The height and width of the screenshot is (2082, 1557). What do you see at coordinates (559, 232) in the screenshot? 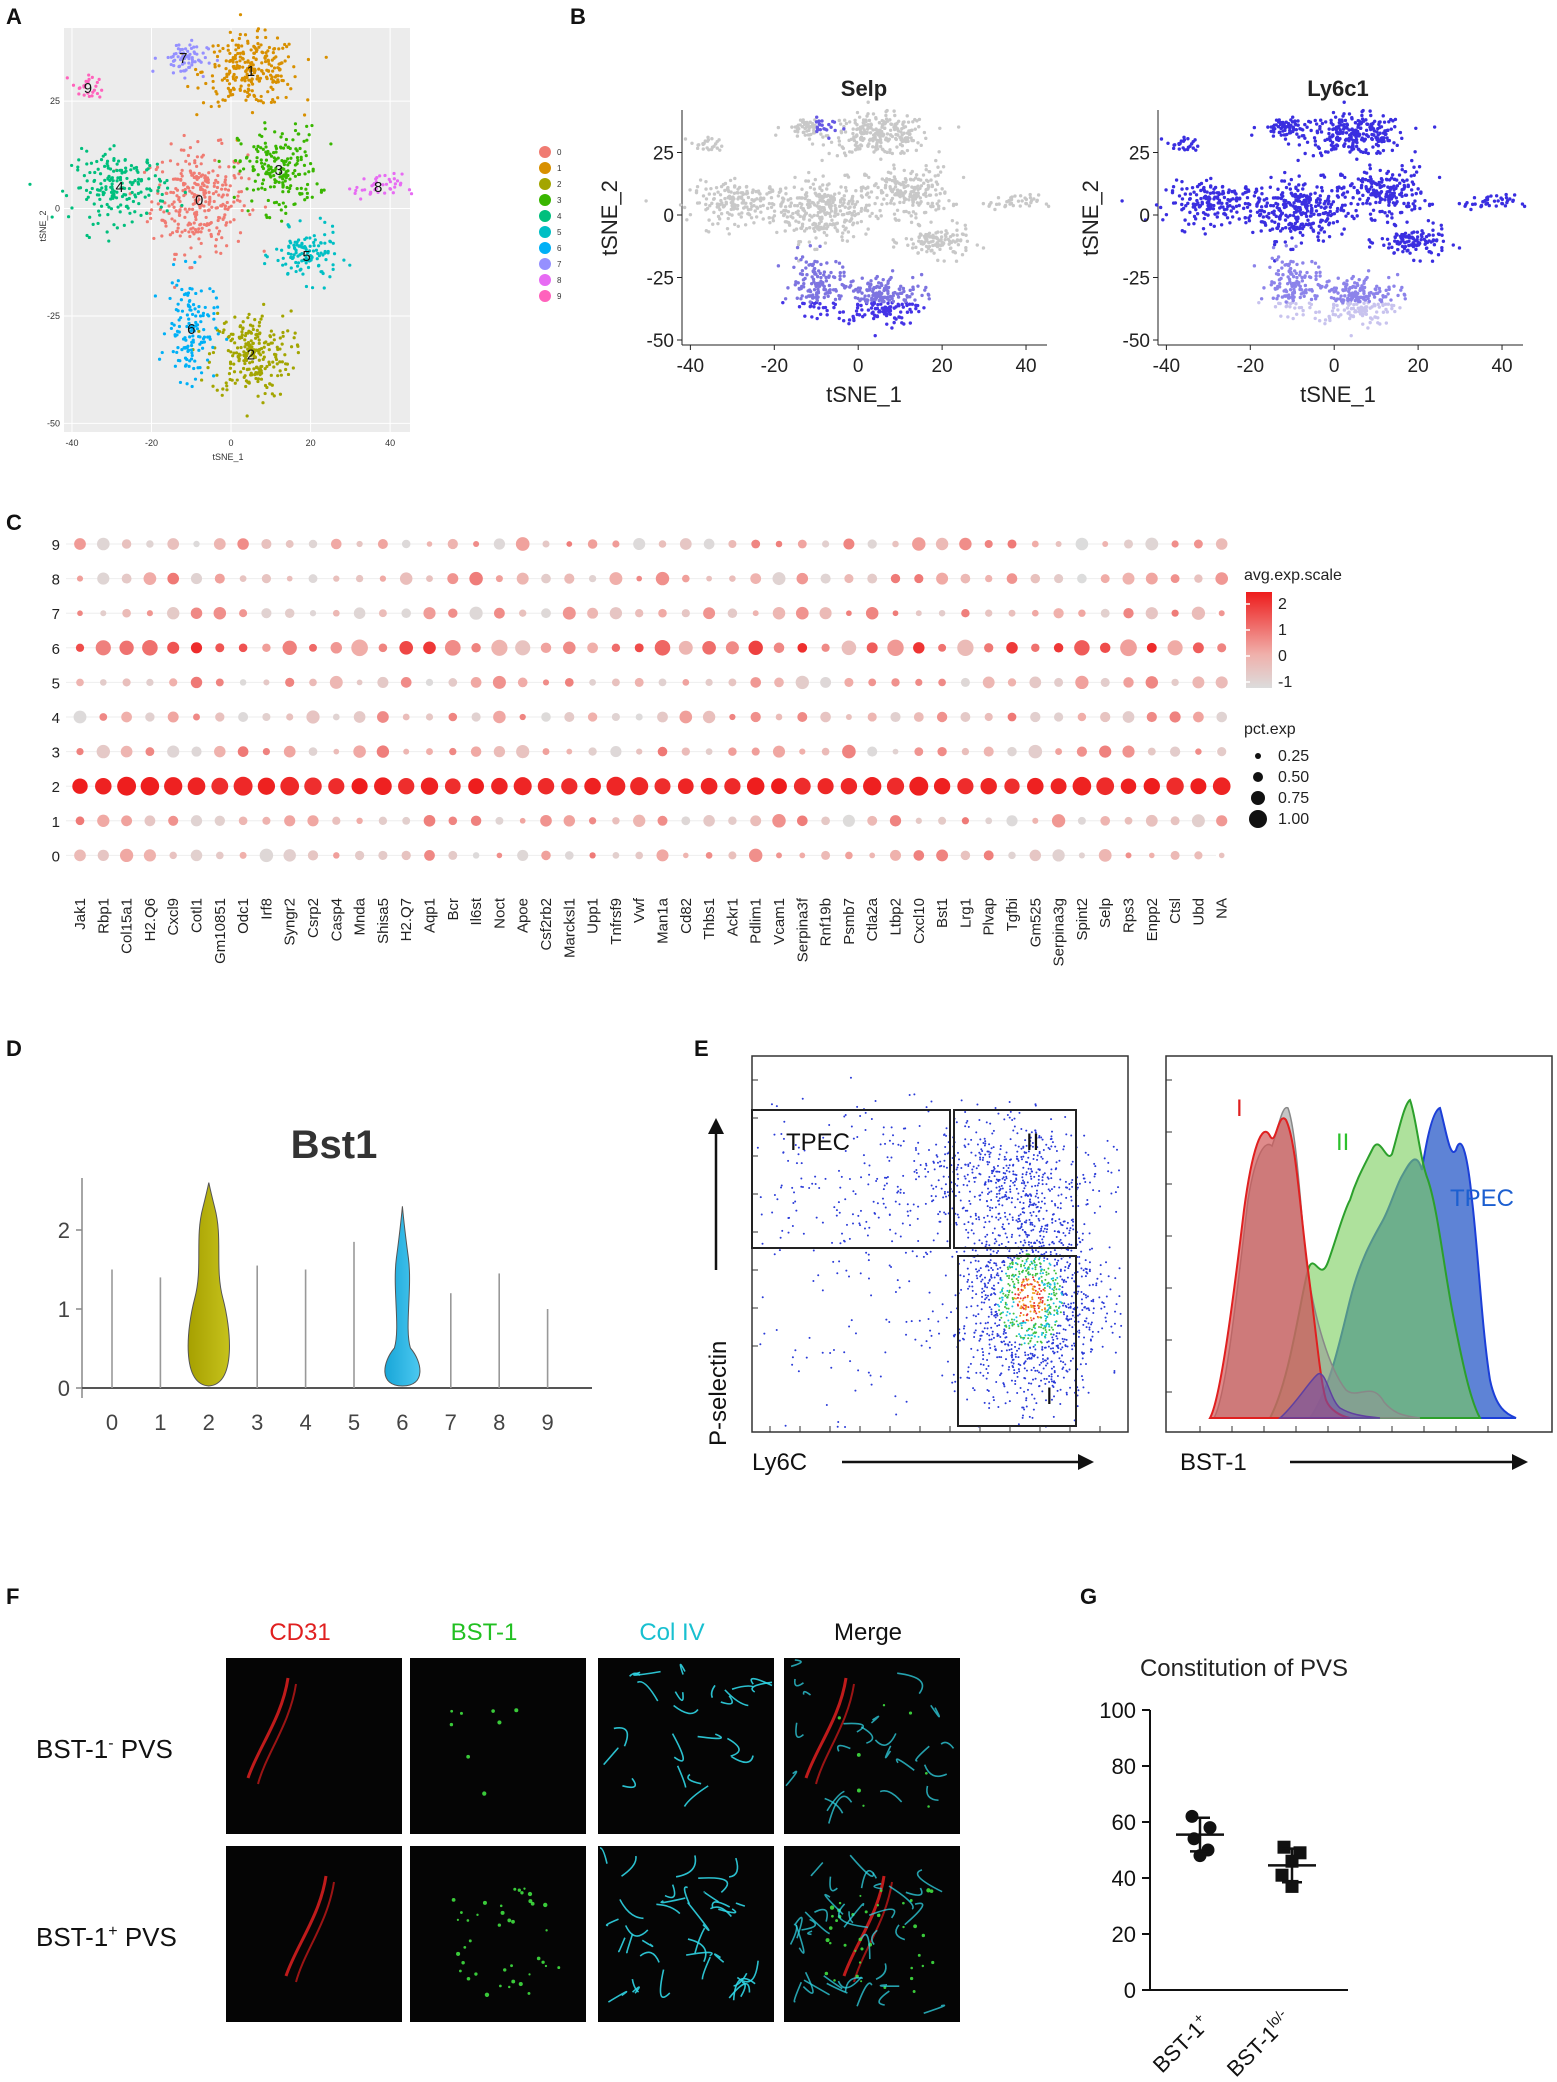
I see `panel-a-legend-label: 5` at bounding box center [559, 232].